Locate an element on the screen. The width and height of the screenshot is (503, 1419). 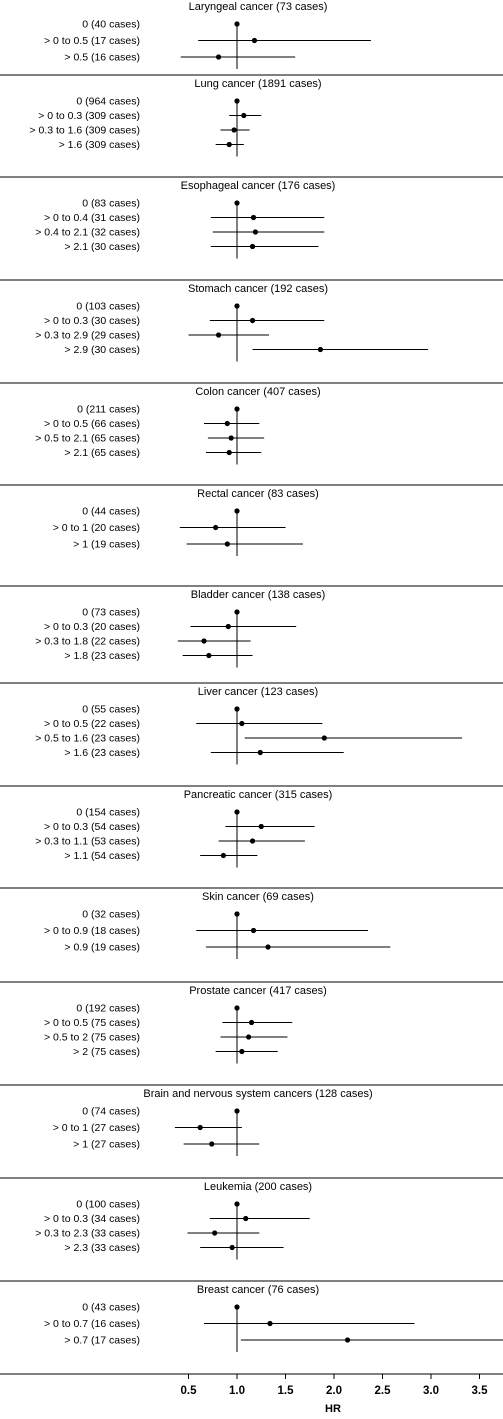
panel-title: Esophageal cancer (176 cases) is located at coordinates (258, 186).